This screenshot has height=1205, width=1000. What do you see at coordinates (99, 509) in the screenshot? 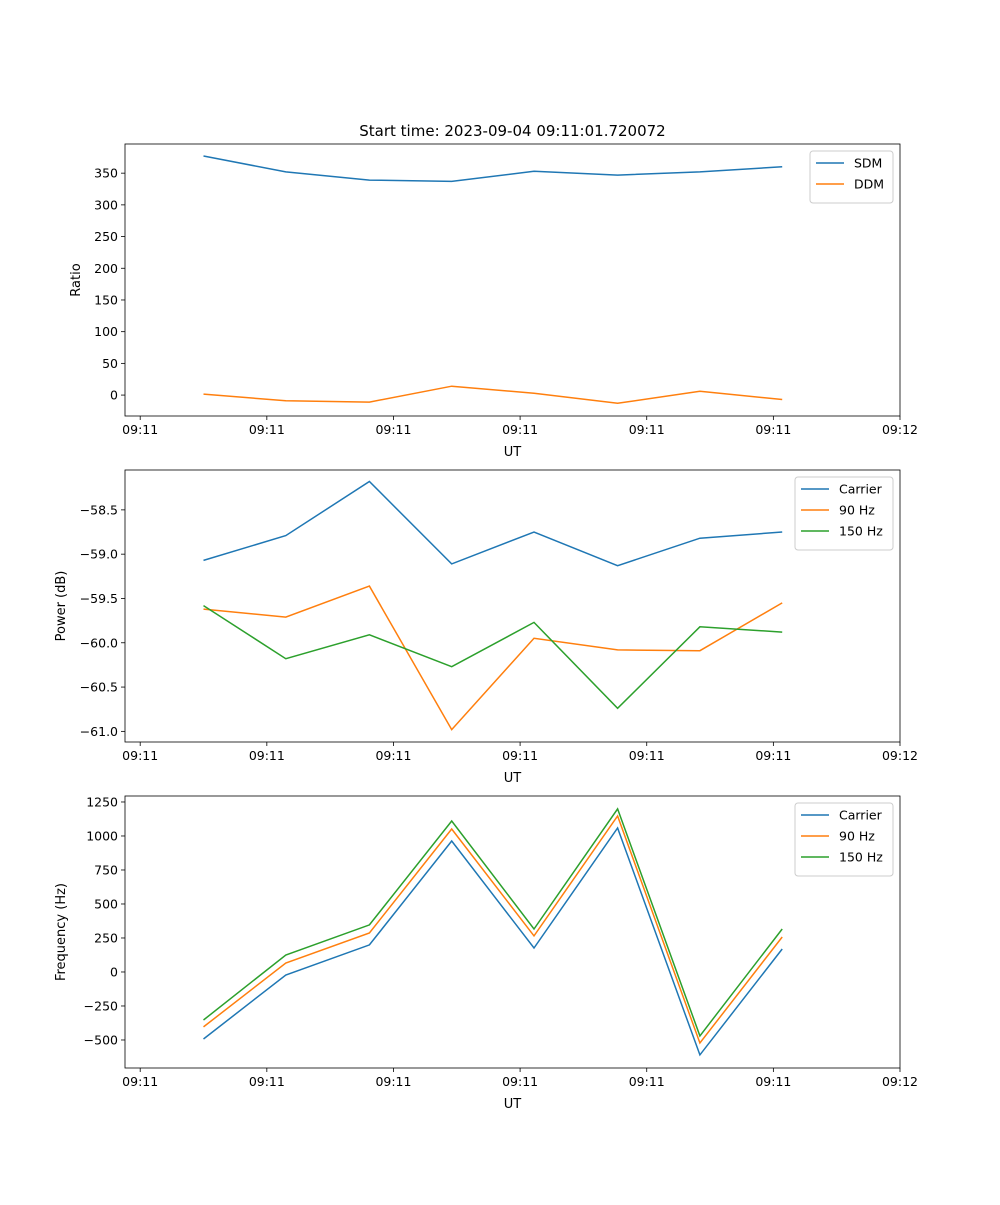
I see `y-tick-label: −58.5` at bounding box center [99, 509].